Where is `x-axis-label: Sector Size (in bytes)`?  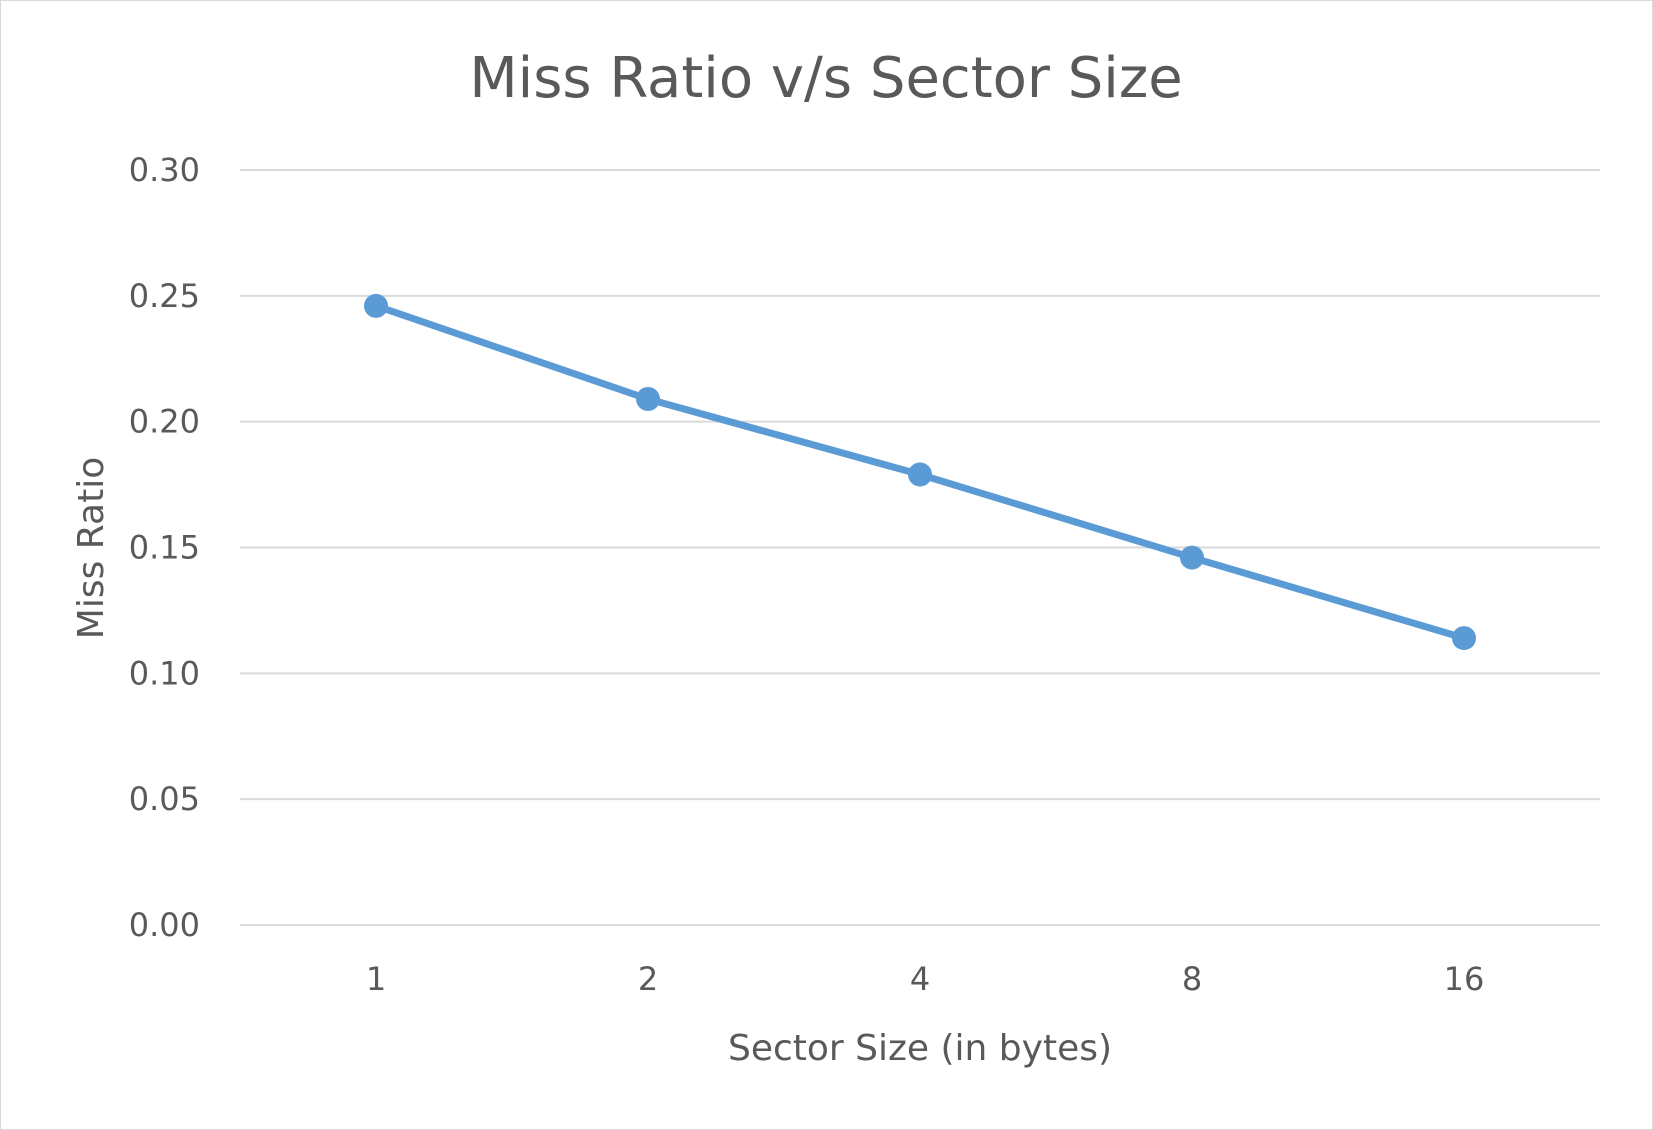
x-axis-label: Sector Size (in bytes) is located at coordinates (920, 1048).